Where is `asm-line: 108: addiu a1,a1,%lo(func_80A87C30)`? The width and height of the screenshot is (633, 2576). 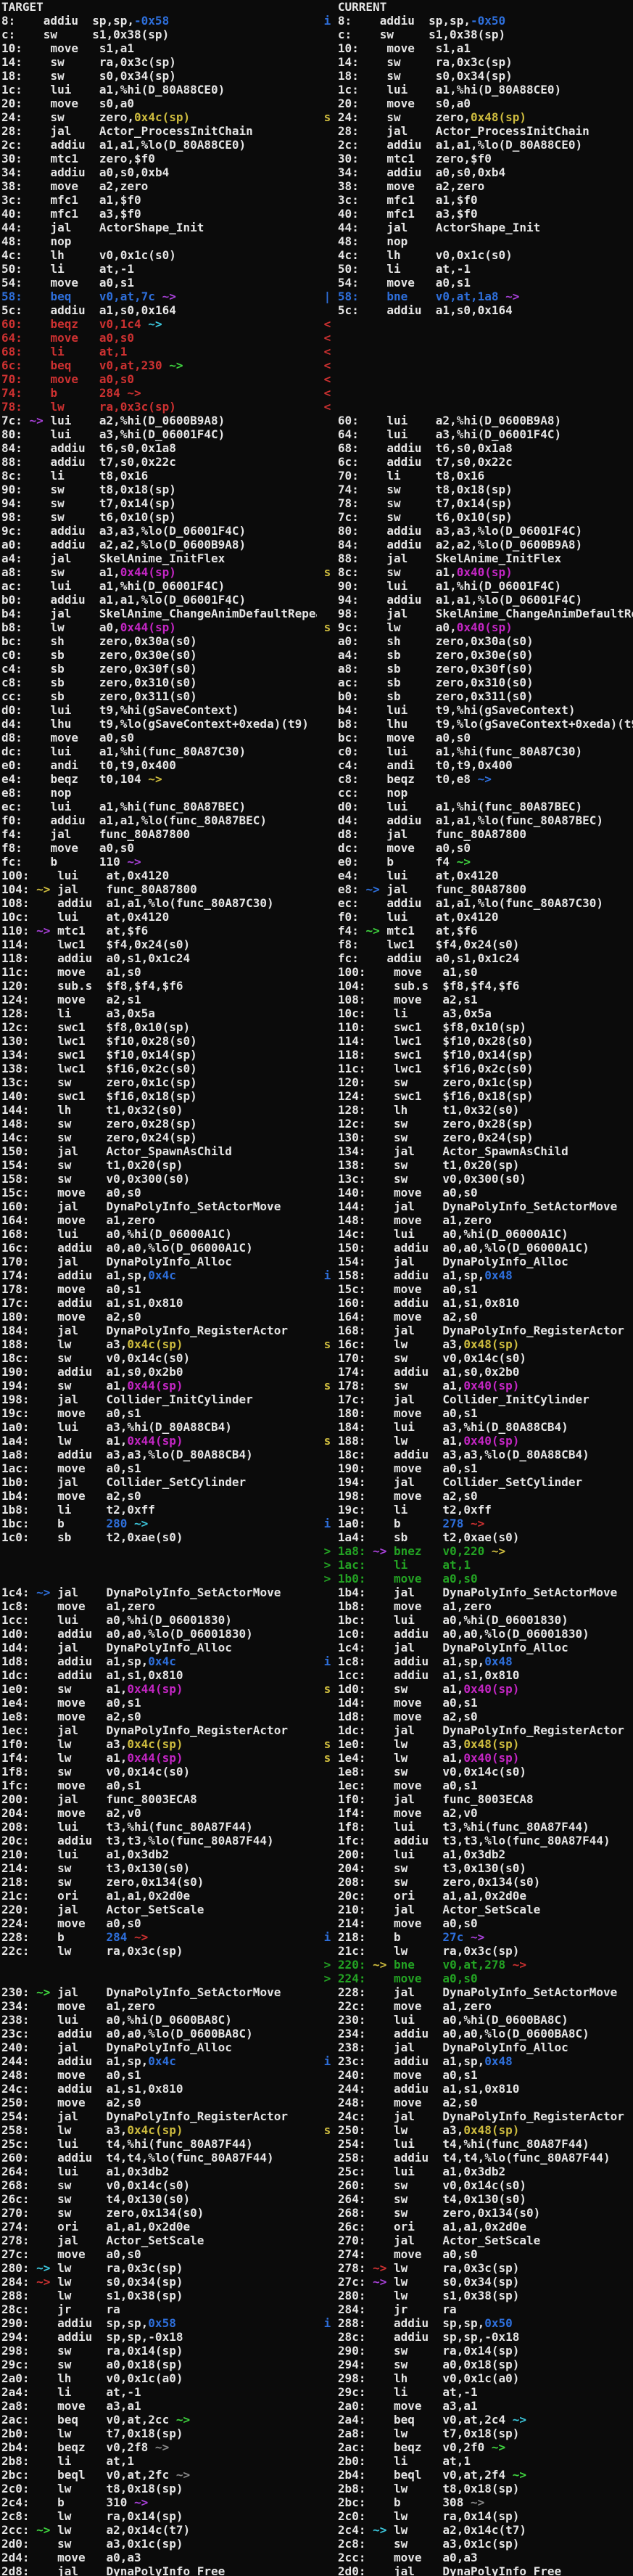 asm-line: 108: addiu a1,a1,%lo(func_80A87C30) is located at coordinates (137, 903).